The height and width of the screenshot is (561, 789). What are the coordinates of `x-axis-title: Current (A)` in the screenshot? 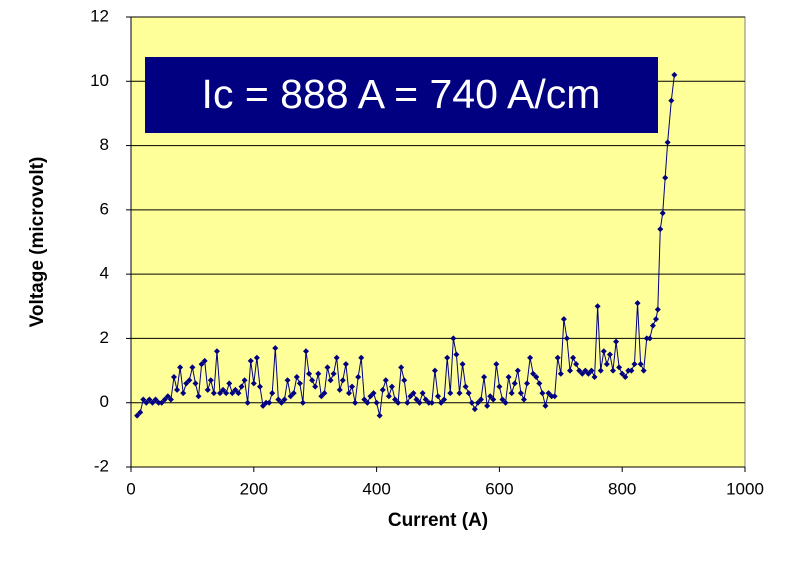 It's located at (438, 520).